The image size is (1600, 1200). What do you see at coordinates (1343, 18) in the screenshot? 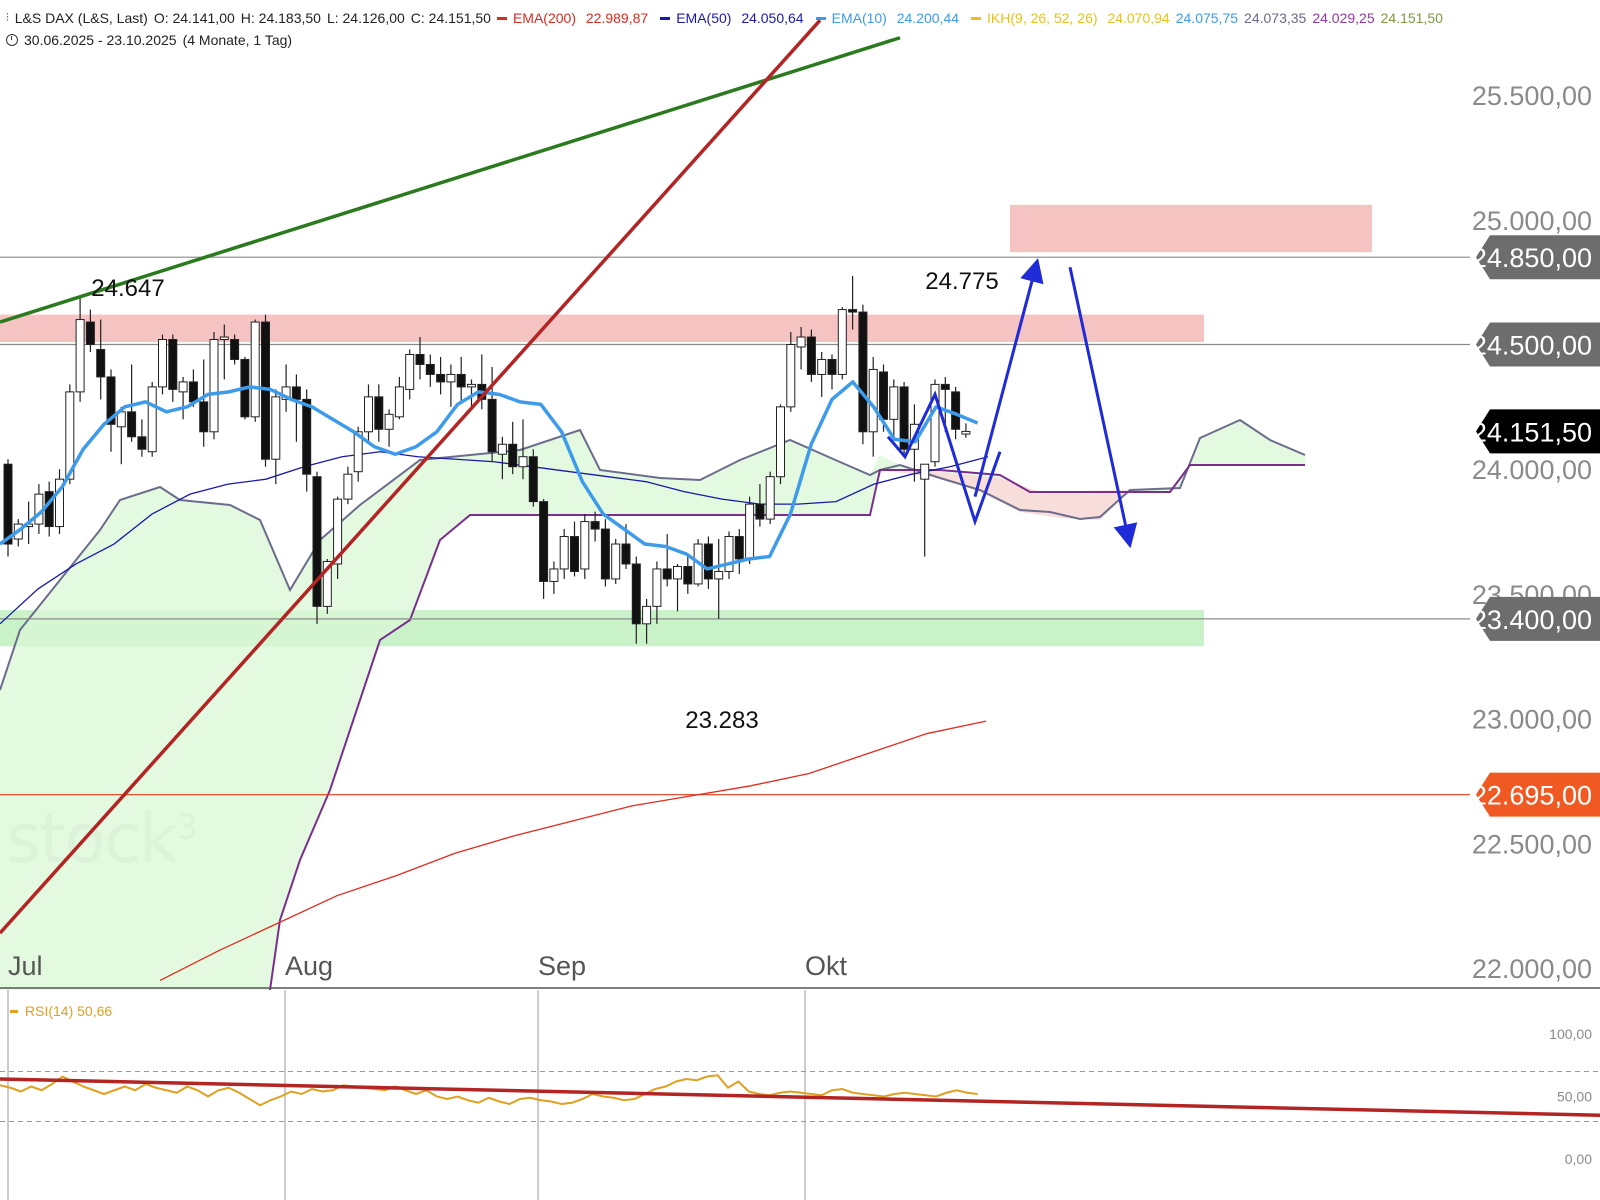
I see `ichimoku-value-4: 24.029,25` at bounding box center [1343, 18].